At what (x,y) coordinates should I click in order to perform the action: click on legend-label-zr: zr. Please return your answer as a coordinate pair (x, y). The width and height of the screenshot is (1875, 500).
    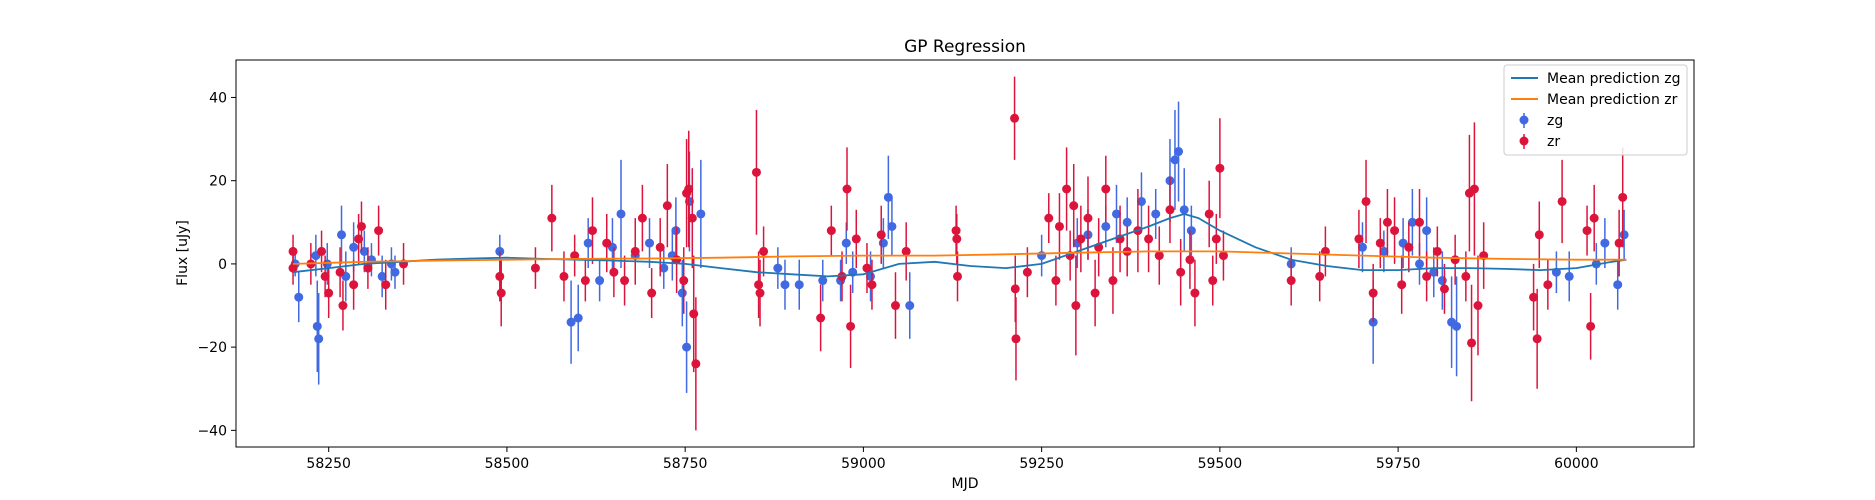
    Looking at the image, I should click on (1553, 142).